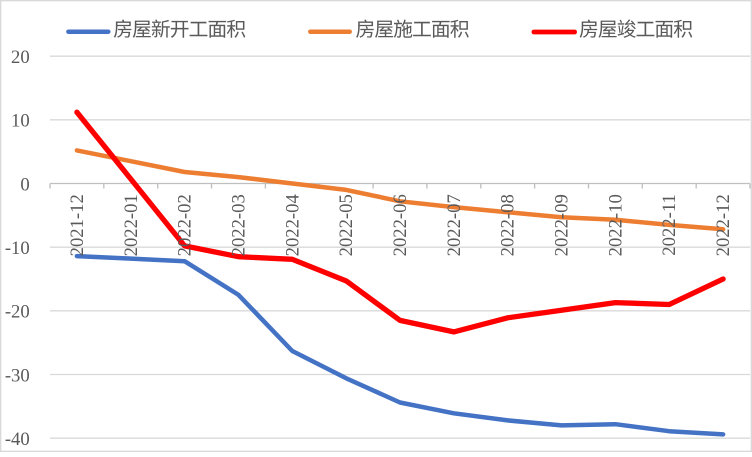 Image resolution: width=752 pixels, height=457 pixels. What do you see at coordinates (239, 225) in the screenshot?
I see `svg-text: 2022-03` at bounding box center [239, 225].